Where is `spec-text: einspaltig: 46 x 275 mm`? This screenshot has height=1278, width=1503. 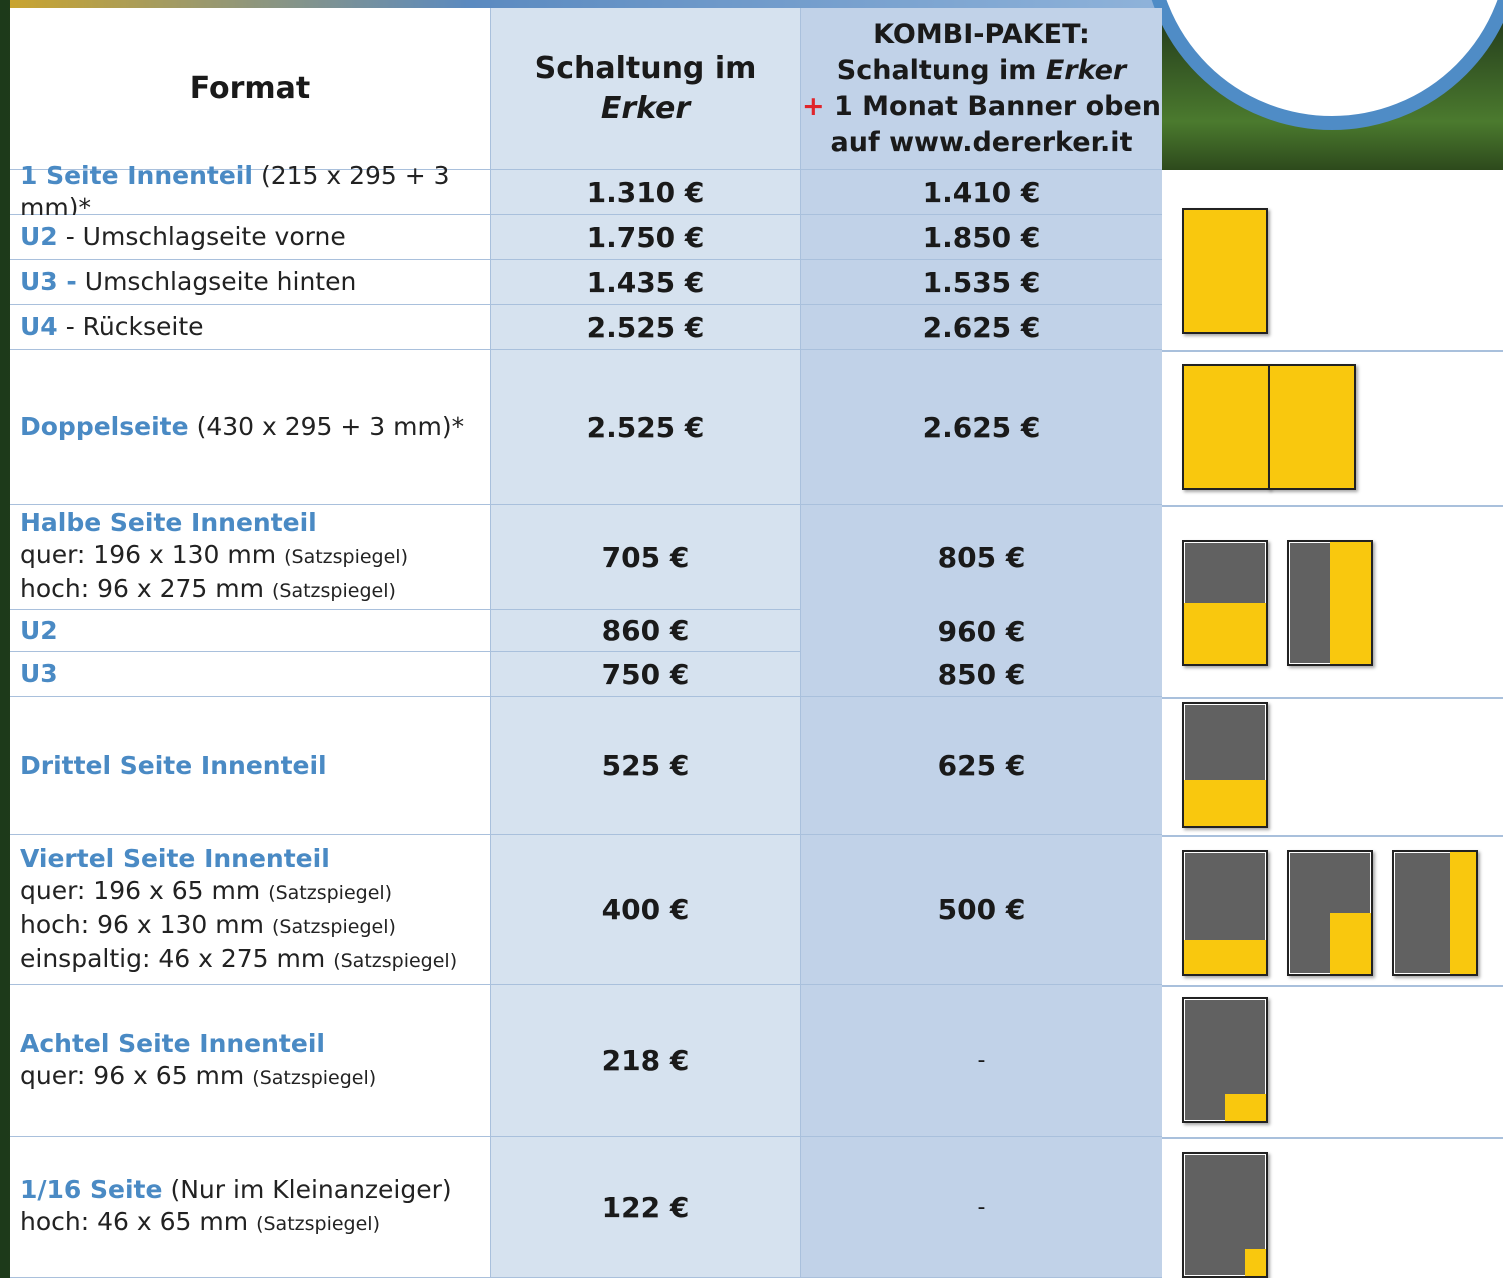 spec-text: einspaltig: 46 x 275 mm is located at coordinates (173, 958).